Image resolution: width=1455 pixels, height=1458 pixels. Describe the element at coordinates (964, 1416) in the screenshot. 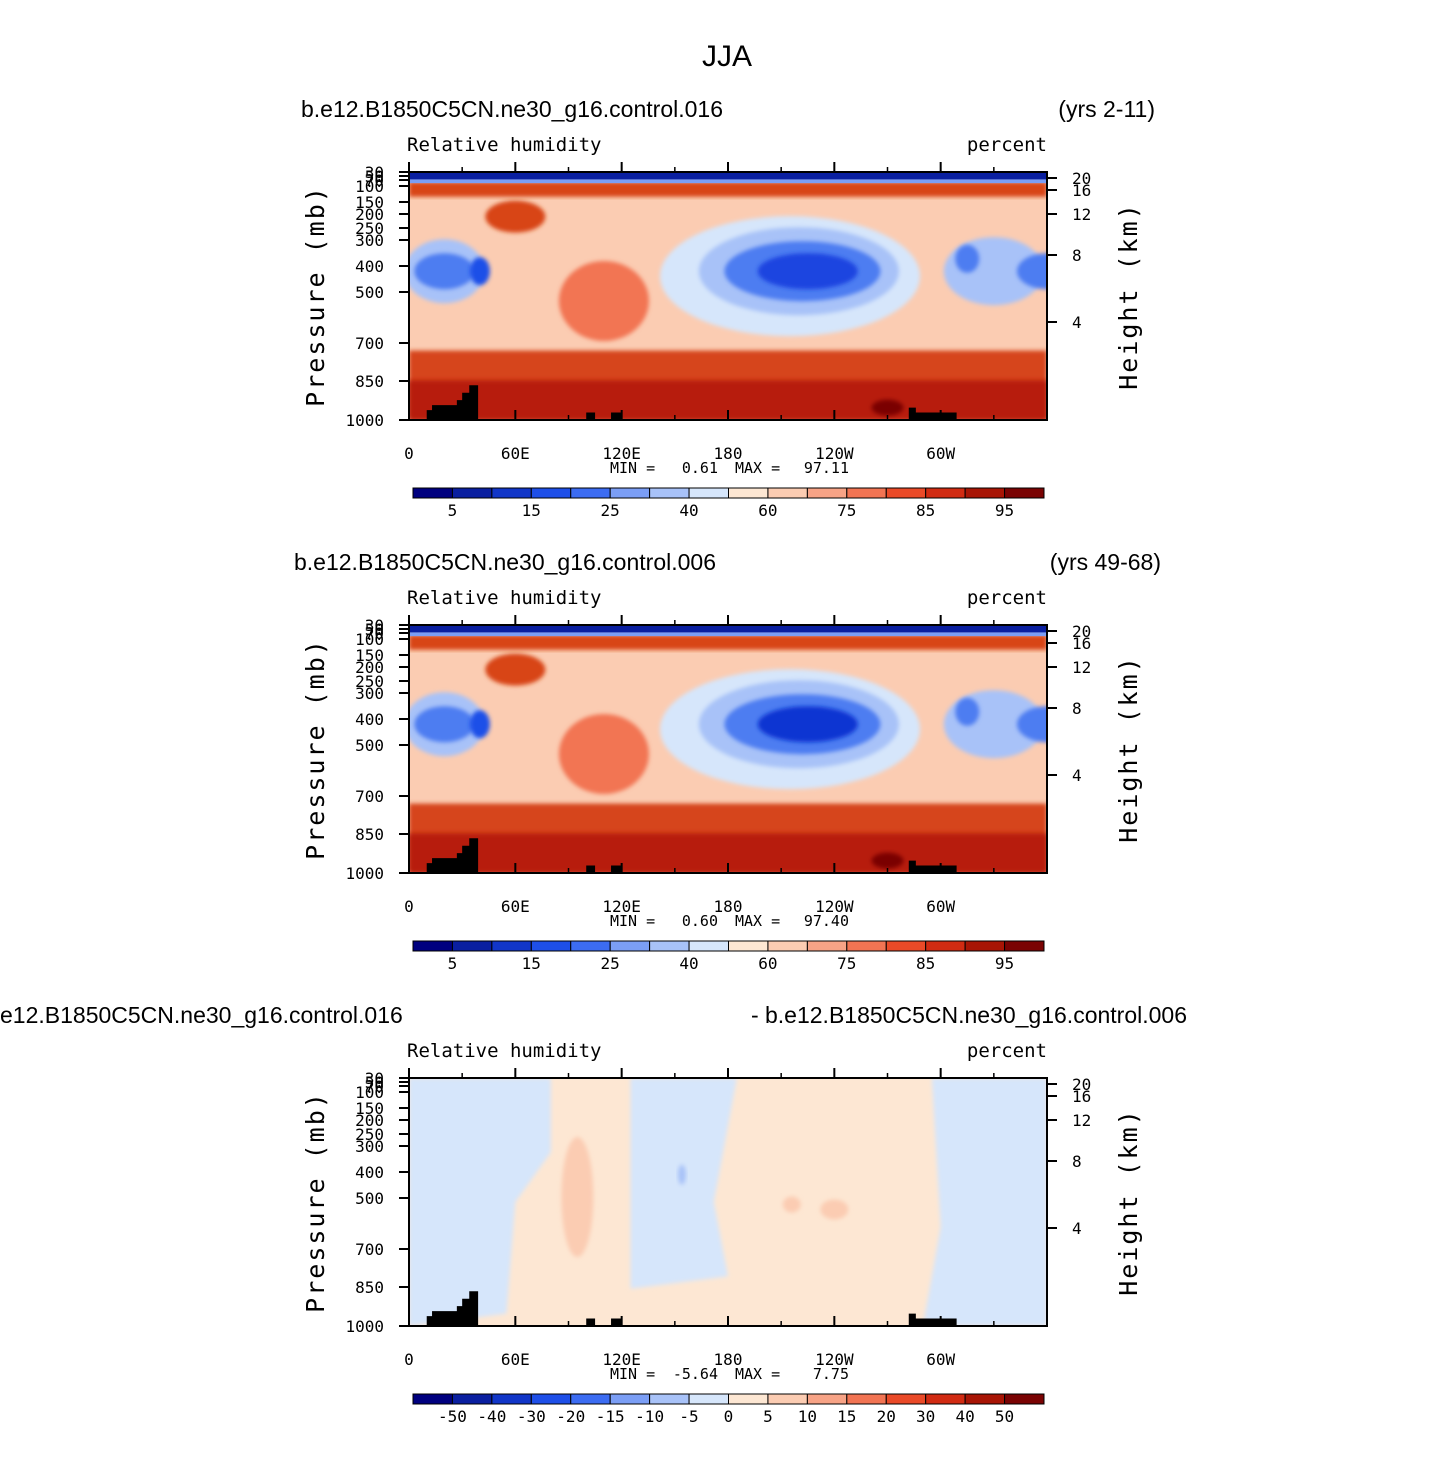

I see `colorbar-label: 40` at that location.